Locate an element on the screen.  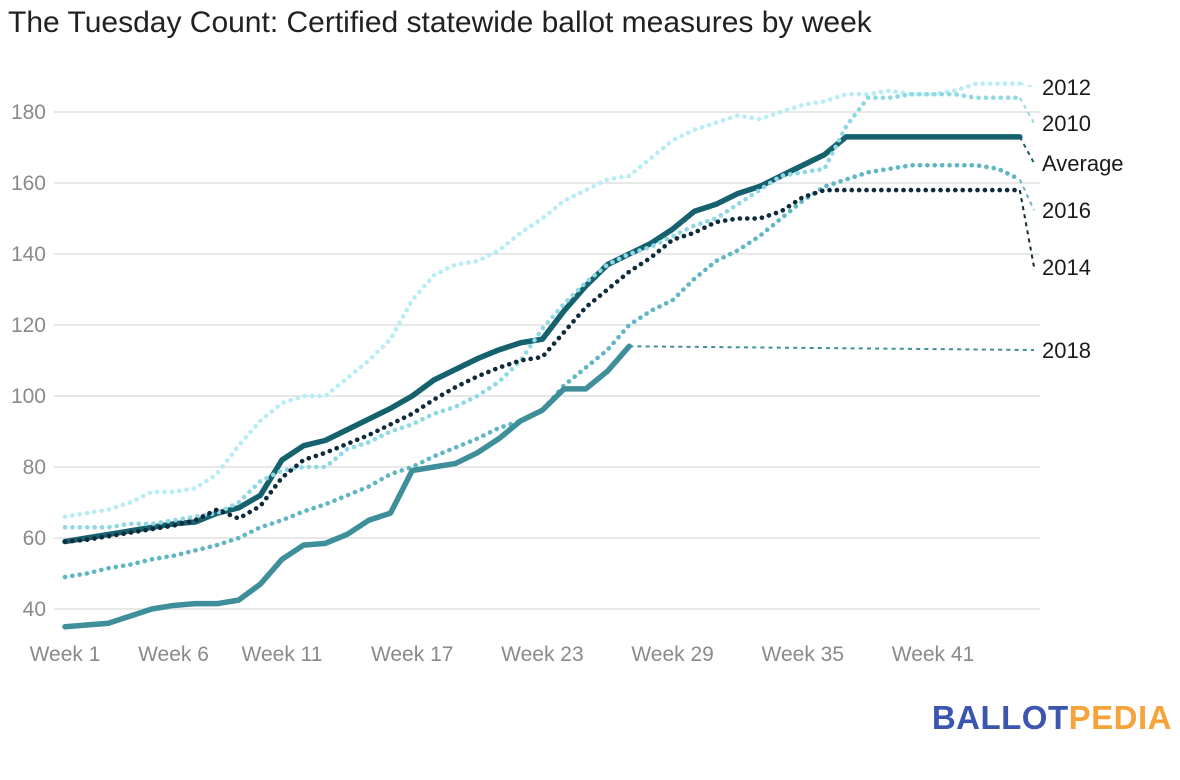
series-label-2012: 2012 is located at coordinates (1066, 87).